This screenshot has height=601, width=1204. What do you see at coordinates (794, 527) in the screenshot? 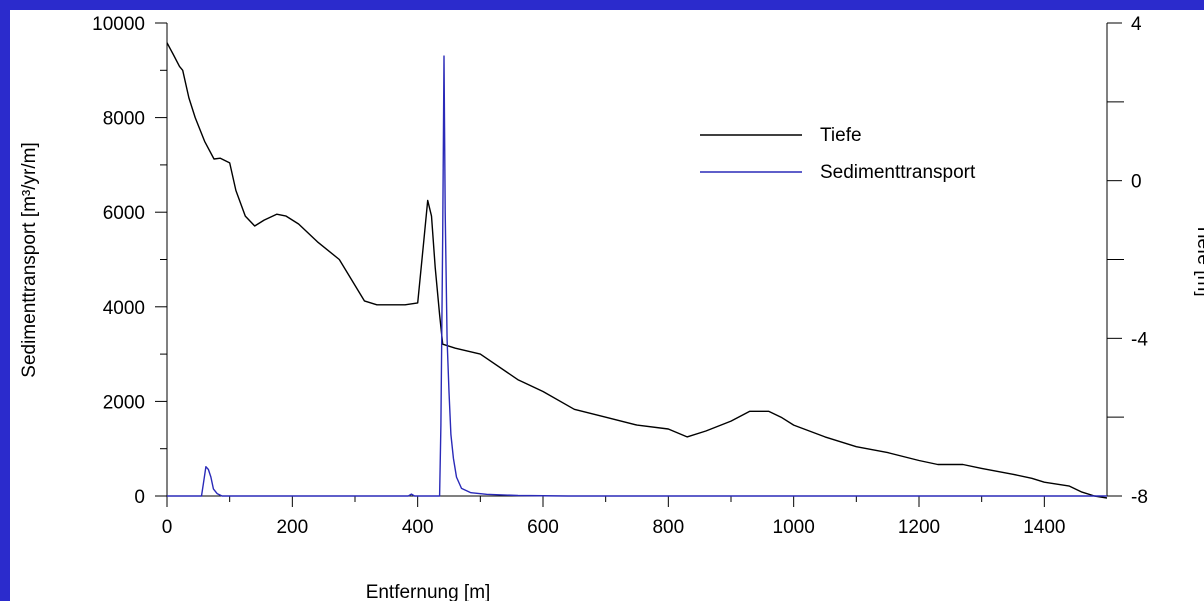
I see `x-tick-label: 1000` at bounding box center [794, 527].